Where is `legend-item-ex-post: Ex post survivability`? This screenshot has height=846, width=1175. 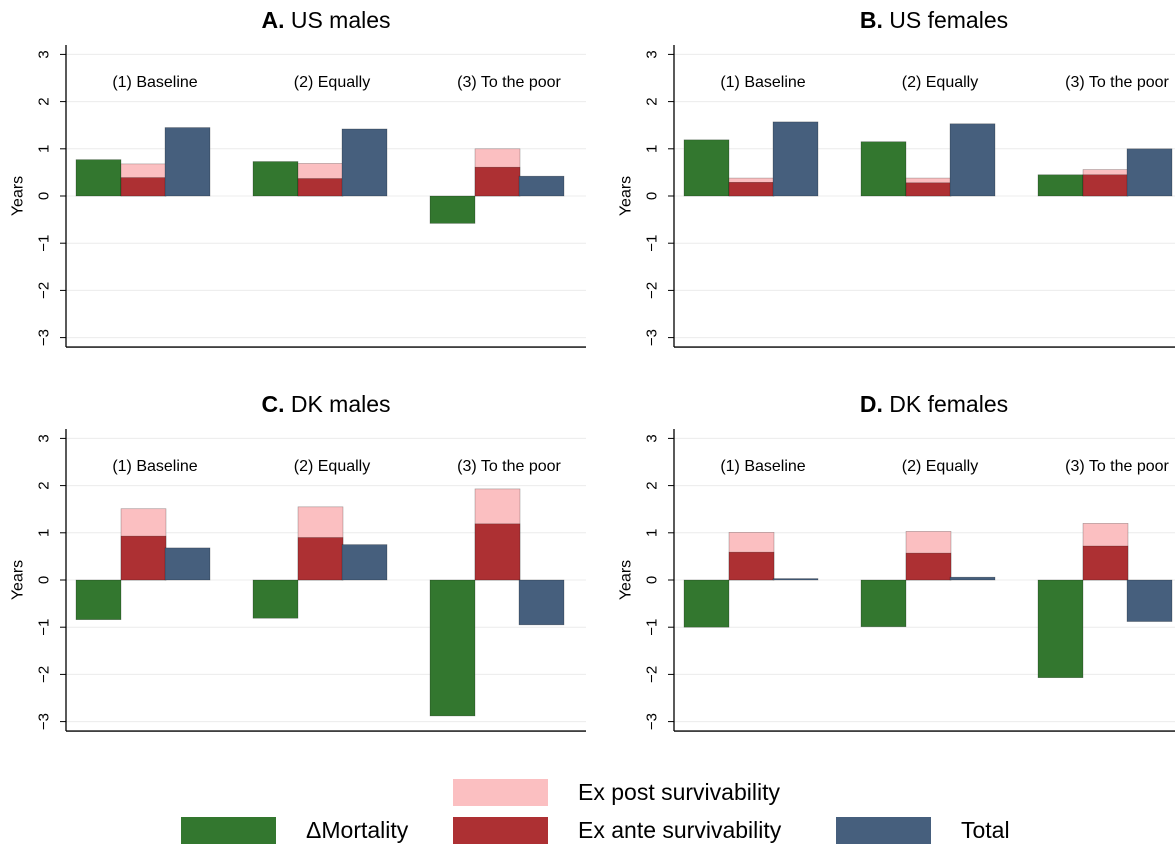
legend-item-ex-post: Ex post survivability is located at coordinates (616, 792).